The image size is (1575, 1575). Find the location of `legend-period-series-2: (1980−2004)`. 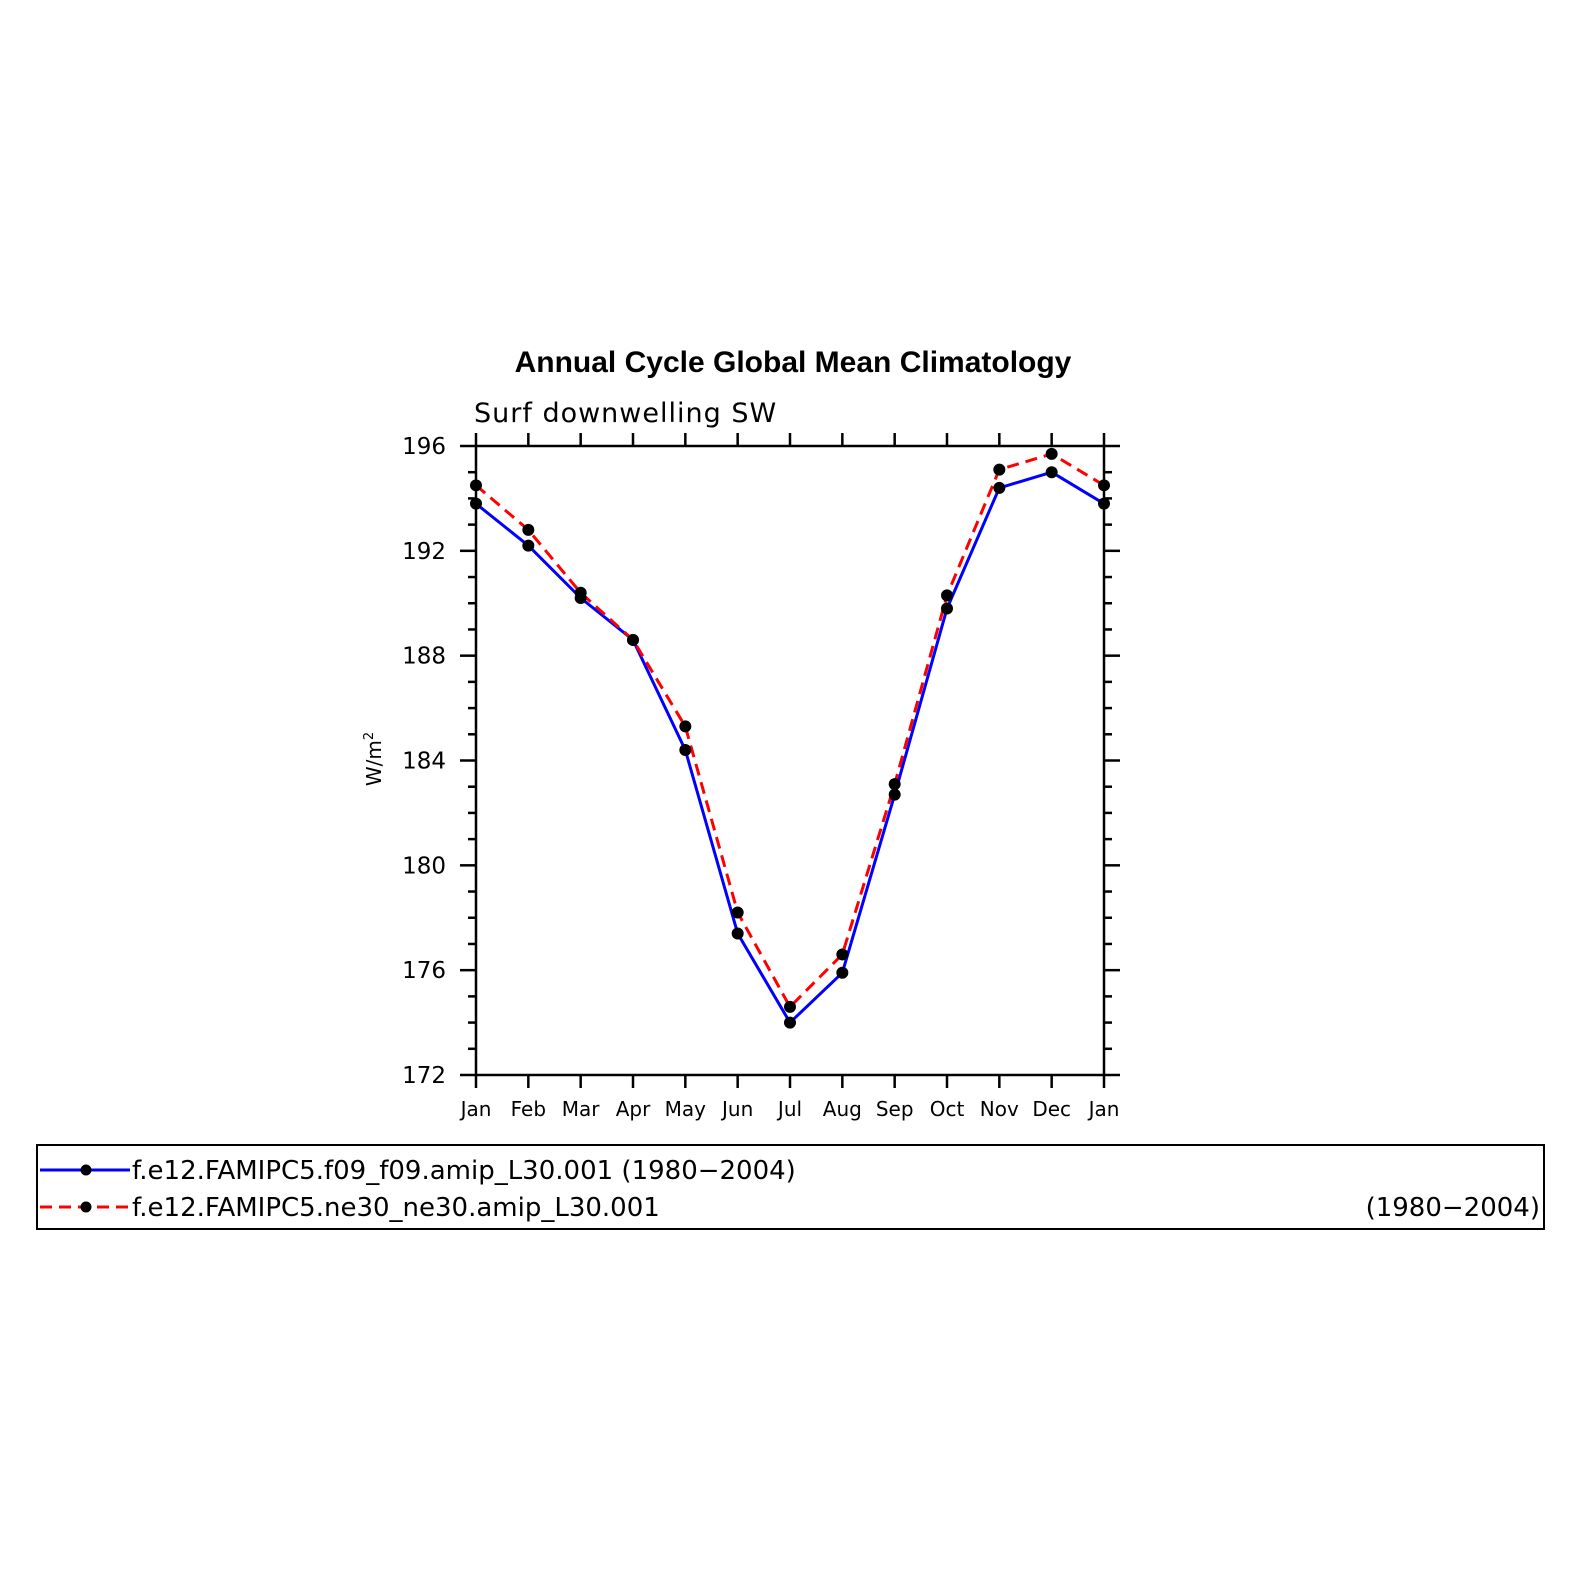

legend-period-series-2: (1980−2004) is located at coordinates (1453, 1208).